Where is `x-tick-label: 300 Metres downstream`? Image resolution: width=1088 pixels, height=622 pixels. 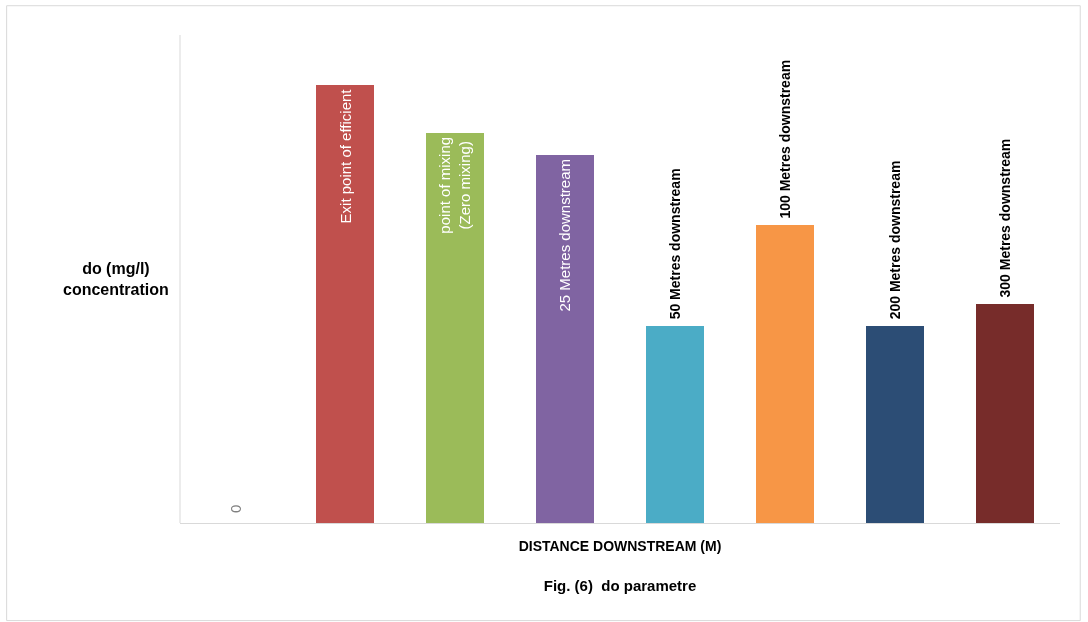 x-tick-label: 300 Metres downstream is located at coordinates (1004, 218).